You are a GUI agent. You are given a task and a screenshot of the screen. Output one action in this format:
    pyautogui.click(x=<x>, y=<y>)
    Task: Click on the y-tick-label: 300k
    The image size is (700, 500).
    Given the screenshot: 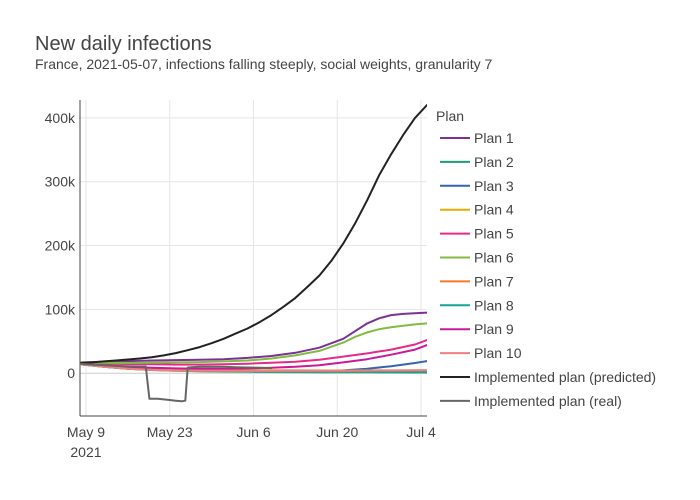 What is the action you would take?
    pyautogui.click(x=60, y=182)
    